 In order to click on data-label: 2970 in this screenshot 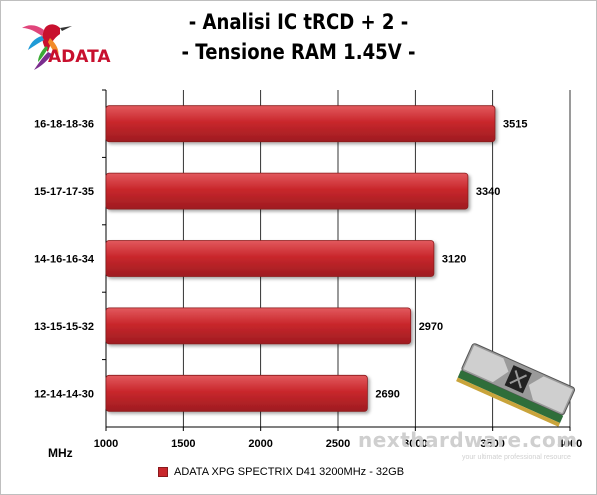, I will do `click(431, 327)`.